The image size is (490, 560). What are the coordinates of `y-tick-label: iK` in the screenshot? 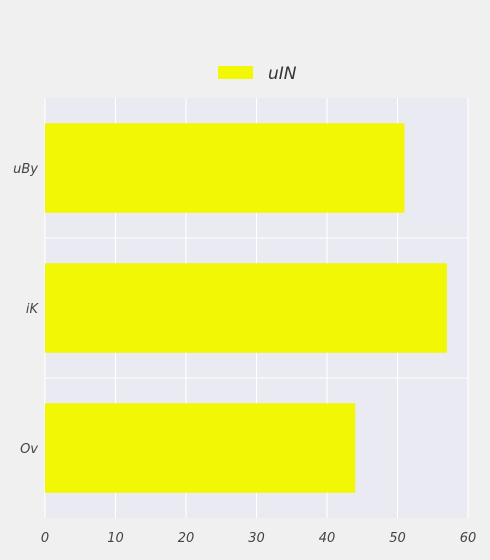 It's located at (33, 309).